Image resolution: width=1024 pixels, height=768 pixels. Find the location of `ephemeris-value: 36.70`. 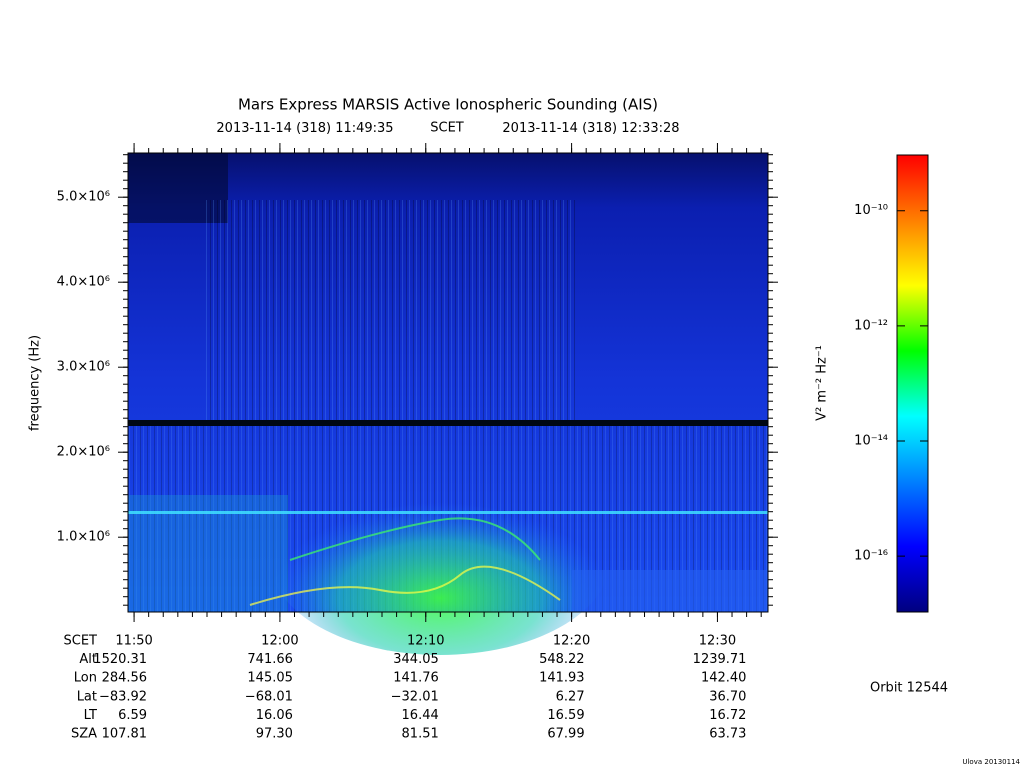

ephemeris-value: 36.70 is located at coordinates (727, 696).